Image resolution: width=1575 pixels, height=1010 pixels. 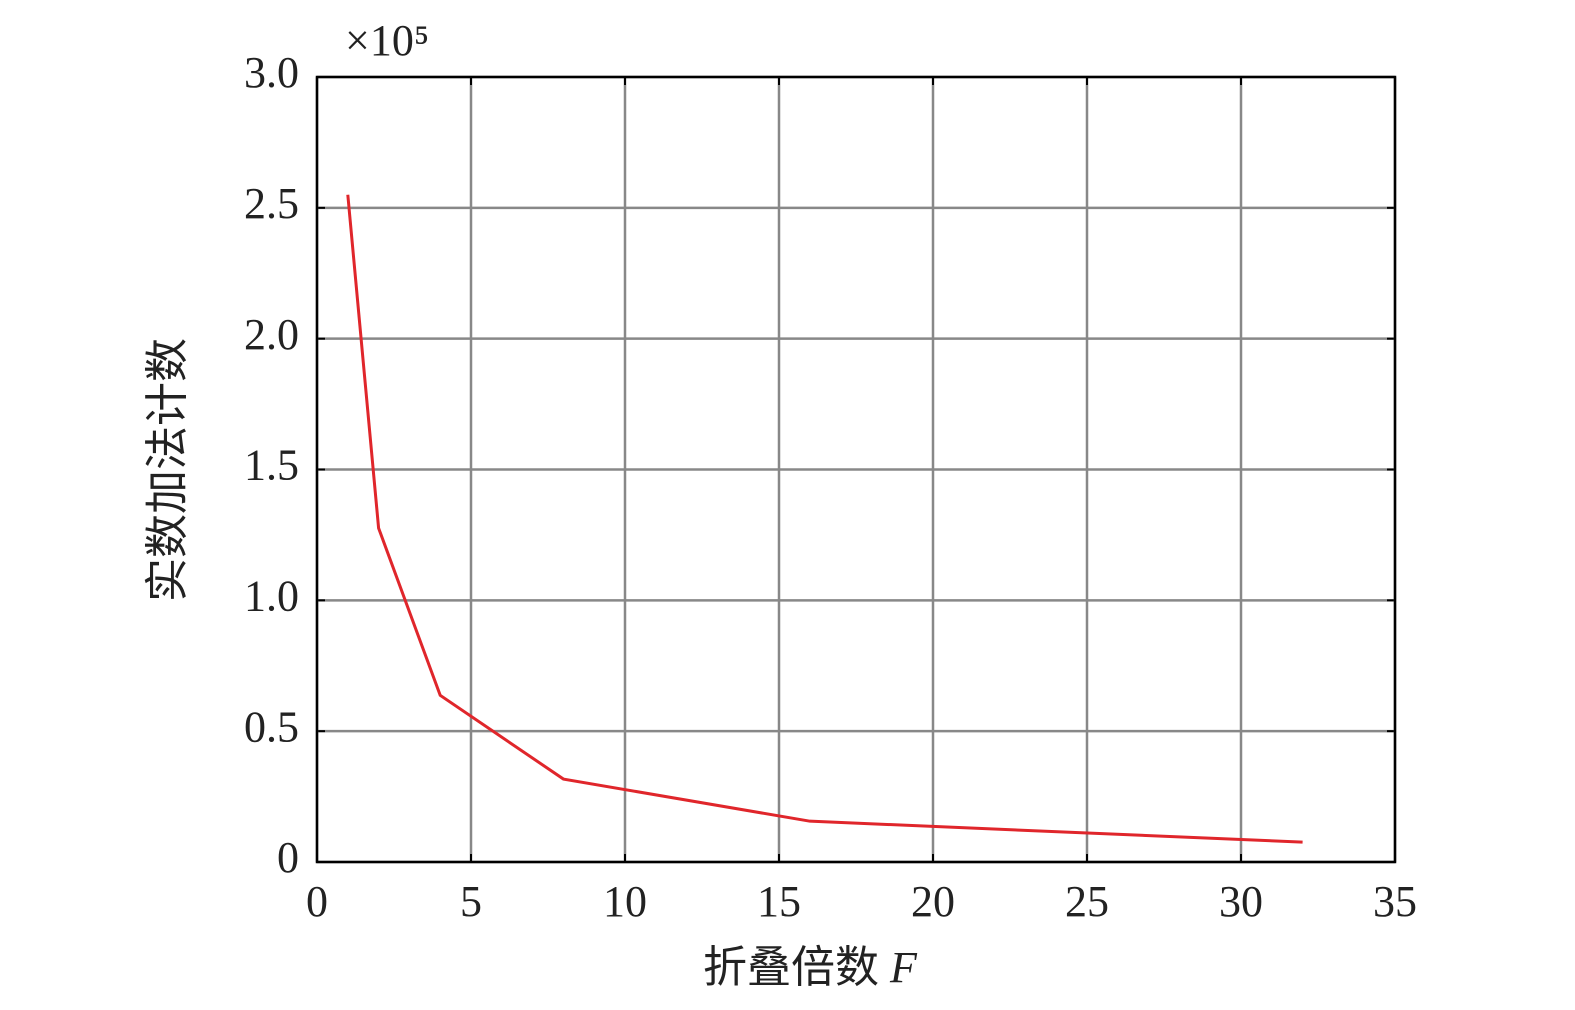 I want to click on x-tick-label: 15, so click(x=779, y=901).